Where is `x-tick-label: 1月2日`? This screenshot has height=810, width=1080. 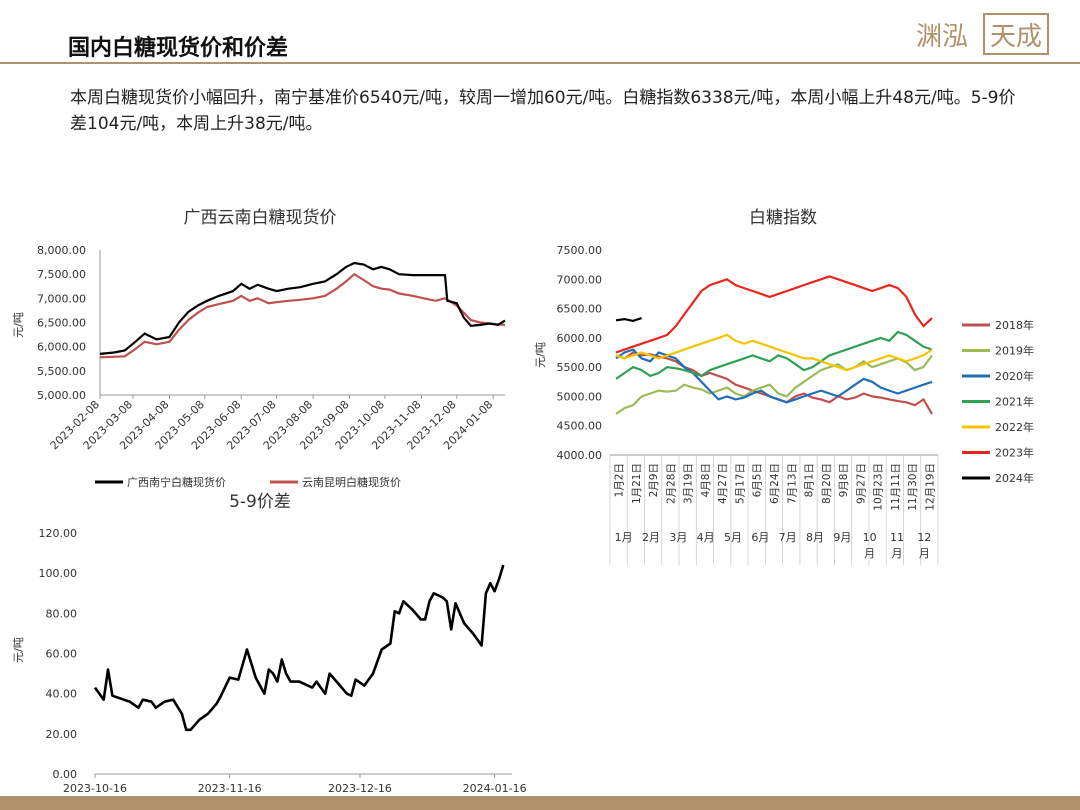
x-tick-label: 1月2日 is located at coordinates (620, 480).